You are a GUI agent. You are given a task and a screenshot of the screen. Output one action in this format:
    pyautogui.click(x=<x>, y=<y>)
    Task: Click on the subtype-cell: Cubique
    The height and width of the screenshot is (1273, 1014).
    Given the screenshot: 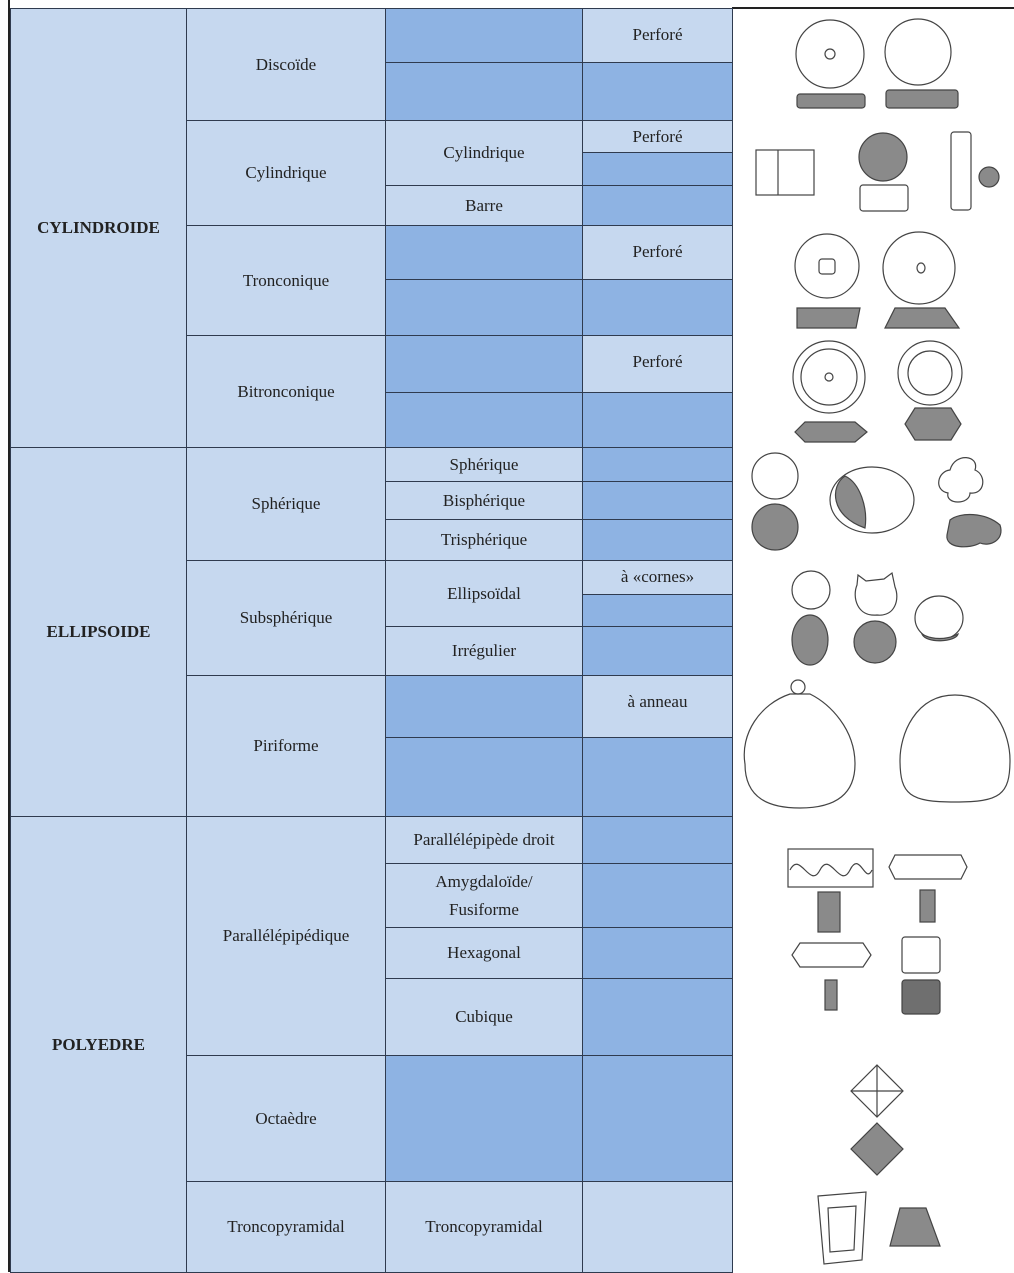 What is the action you would take?
    pyautogui.click(x=484, y=1017)
    